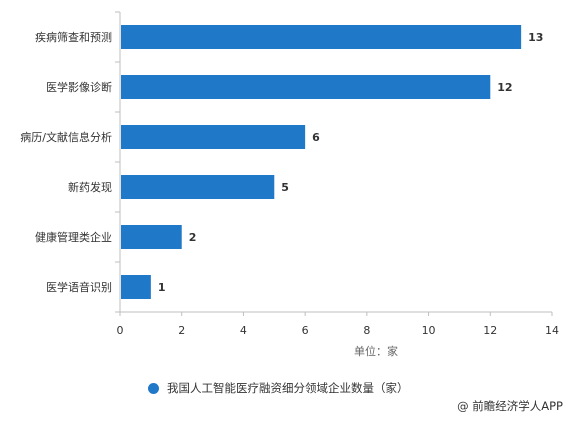  I want to click on data-label: 2, so click(193, 237).